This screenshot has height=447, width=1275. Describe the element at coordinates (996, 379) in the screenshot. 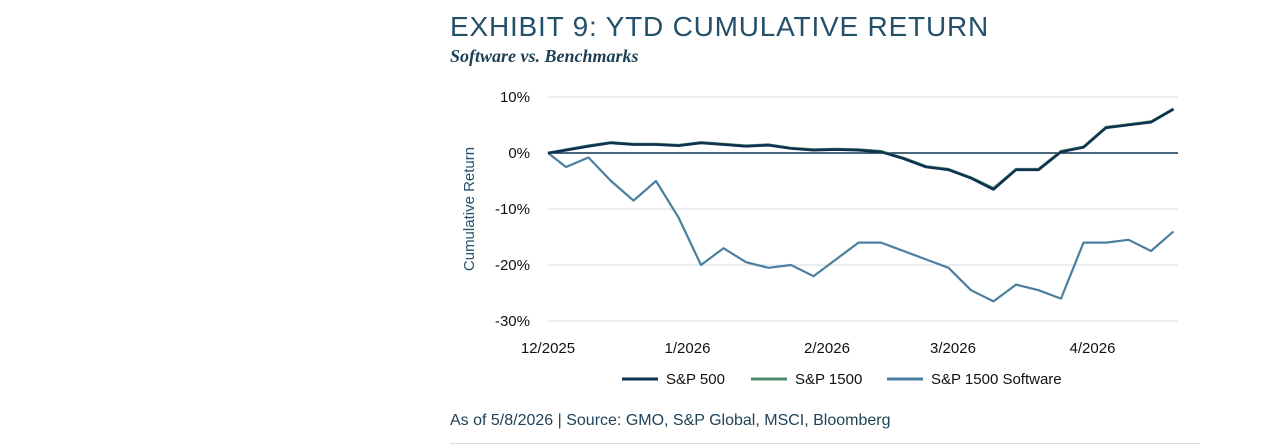

I see `legend-label: S&P 1500 Software` at that location.